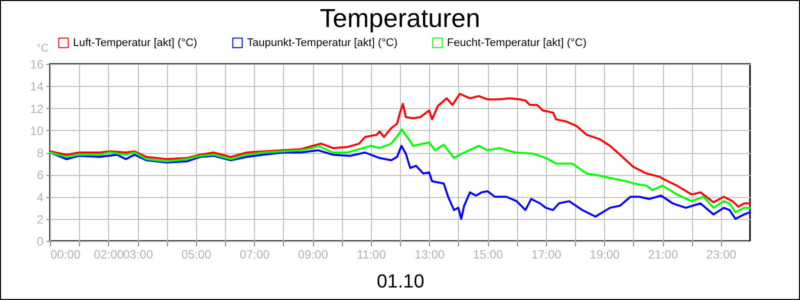  Describe the element at coordinates (430, 255) in the screenshot. I see `x-tick-label: 13:00` at that location.